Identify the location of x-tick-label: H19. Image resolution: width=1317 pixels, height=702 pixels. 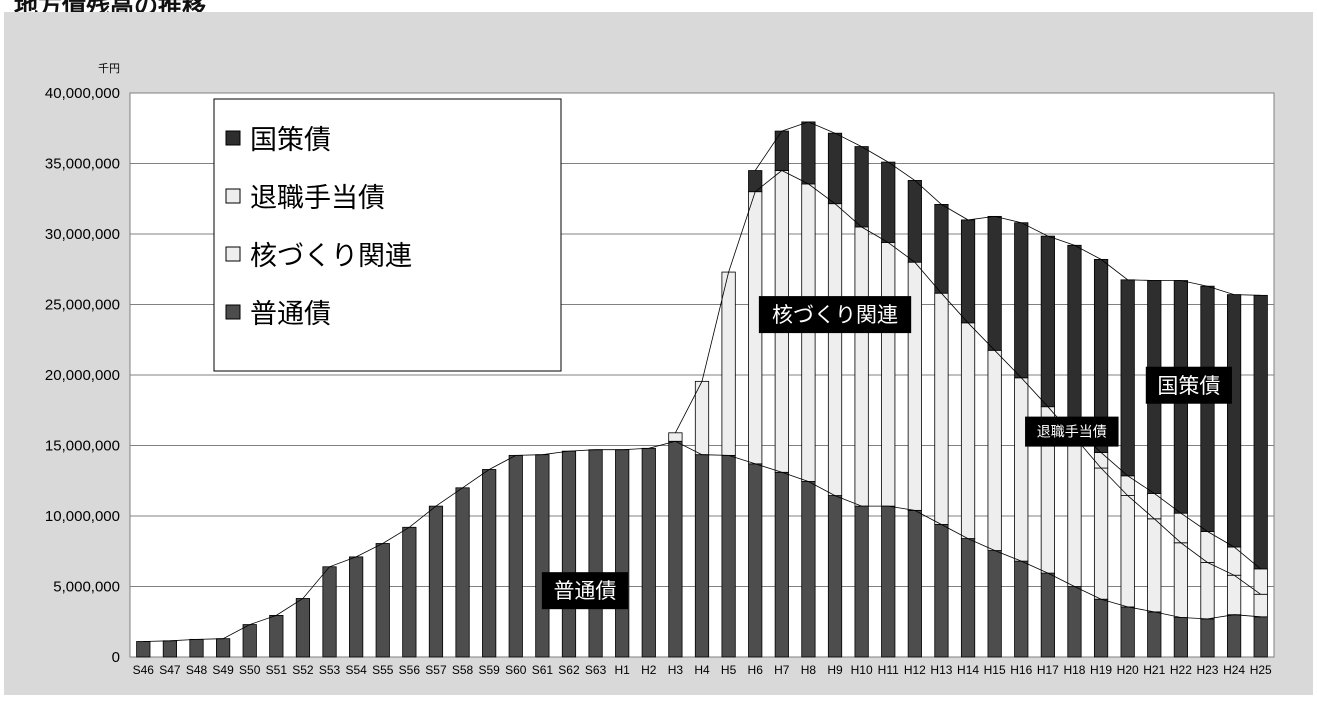
(1101, 670).